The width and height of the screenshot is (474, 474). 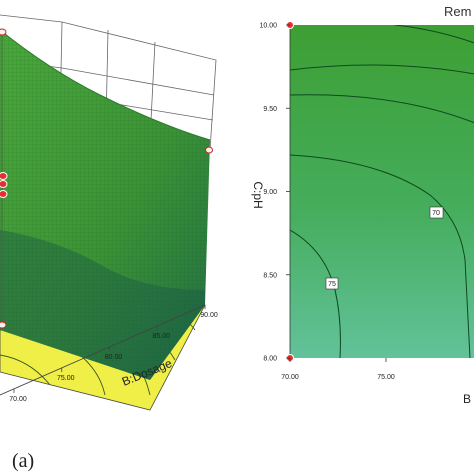 What do you see at coordinates (338, 369) in the screenshot?
I see `contour-x-axis-ticks: 70.00 75.00` at bounding box center [338, 369].